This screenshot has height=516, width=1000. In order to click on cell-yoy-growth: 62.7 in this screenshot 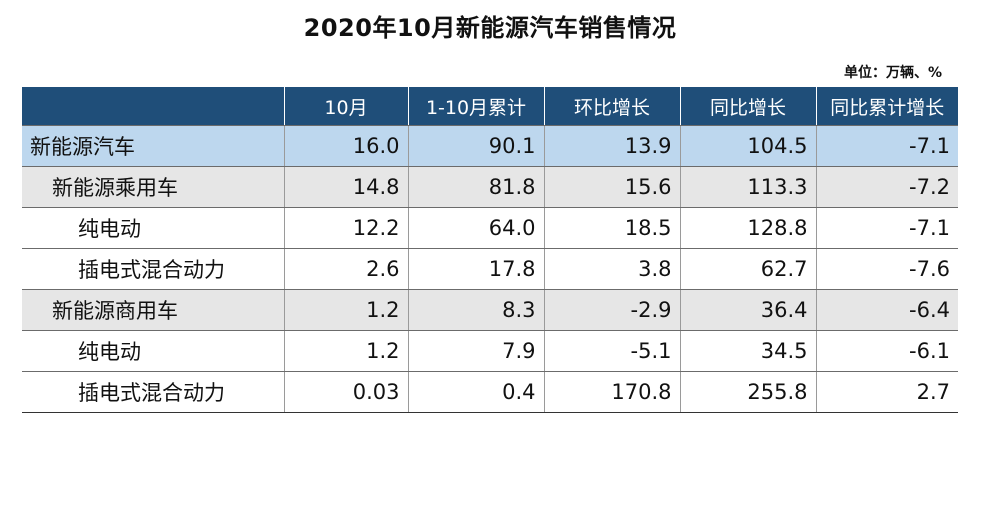, I will do `click(747, 269)`.